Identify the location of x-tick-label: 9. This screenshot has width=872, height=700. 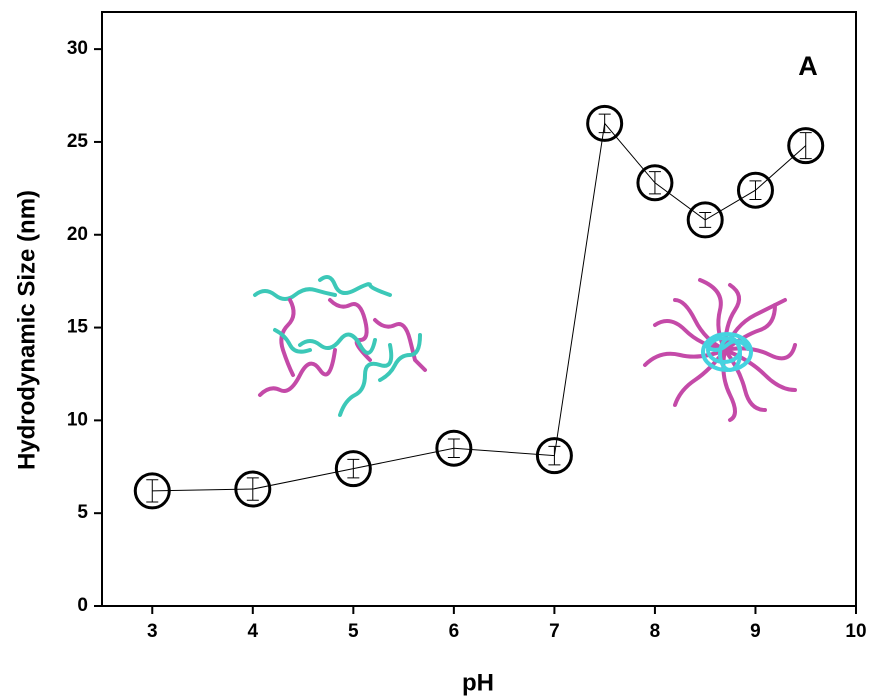
(755, 631).